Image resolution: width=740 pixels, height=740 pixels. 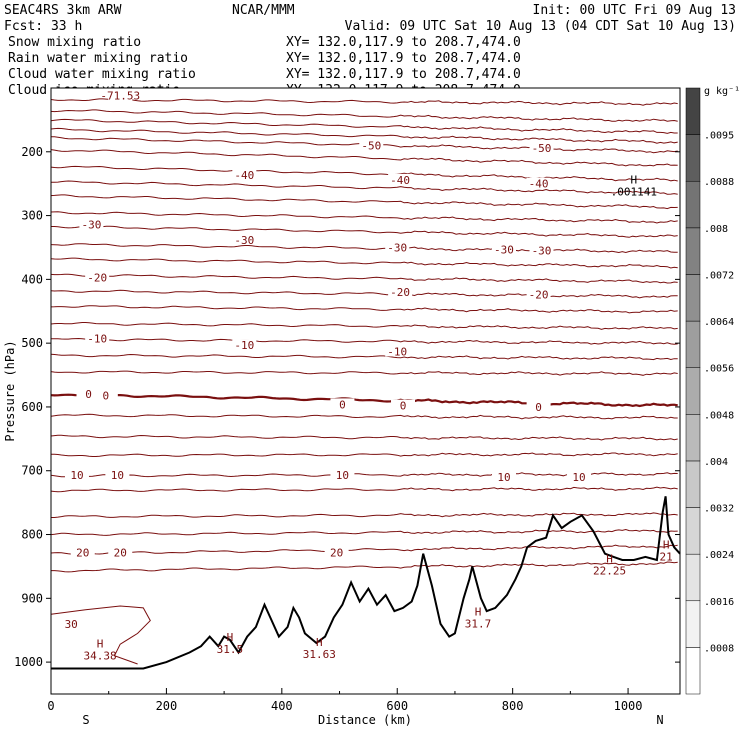 What do you see at coordinates (32, 471) in the screenshot?
I see `y-tick-label: 700` at bounding box center [32, 471].